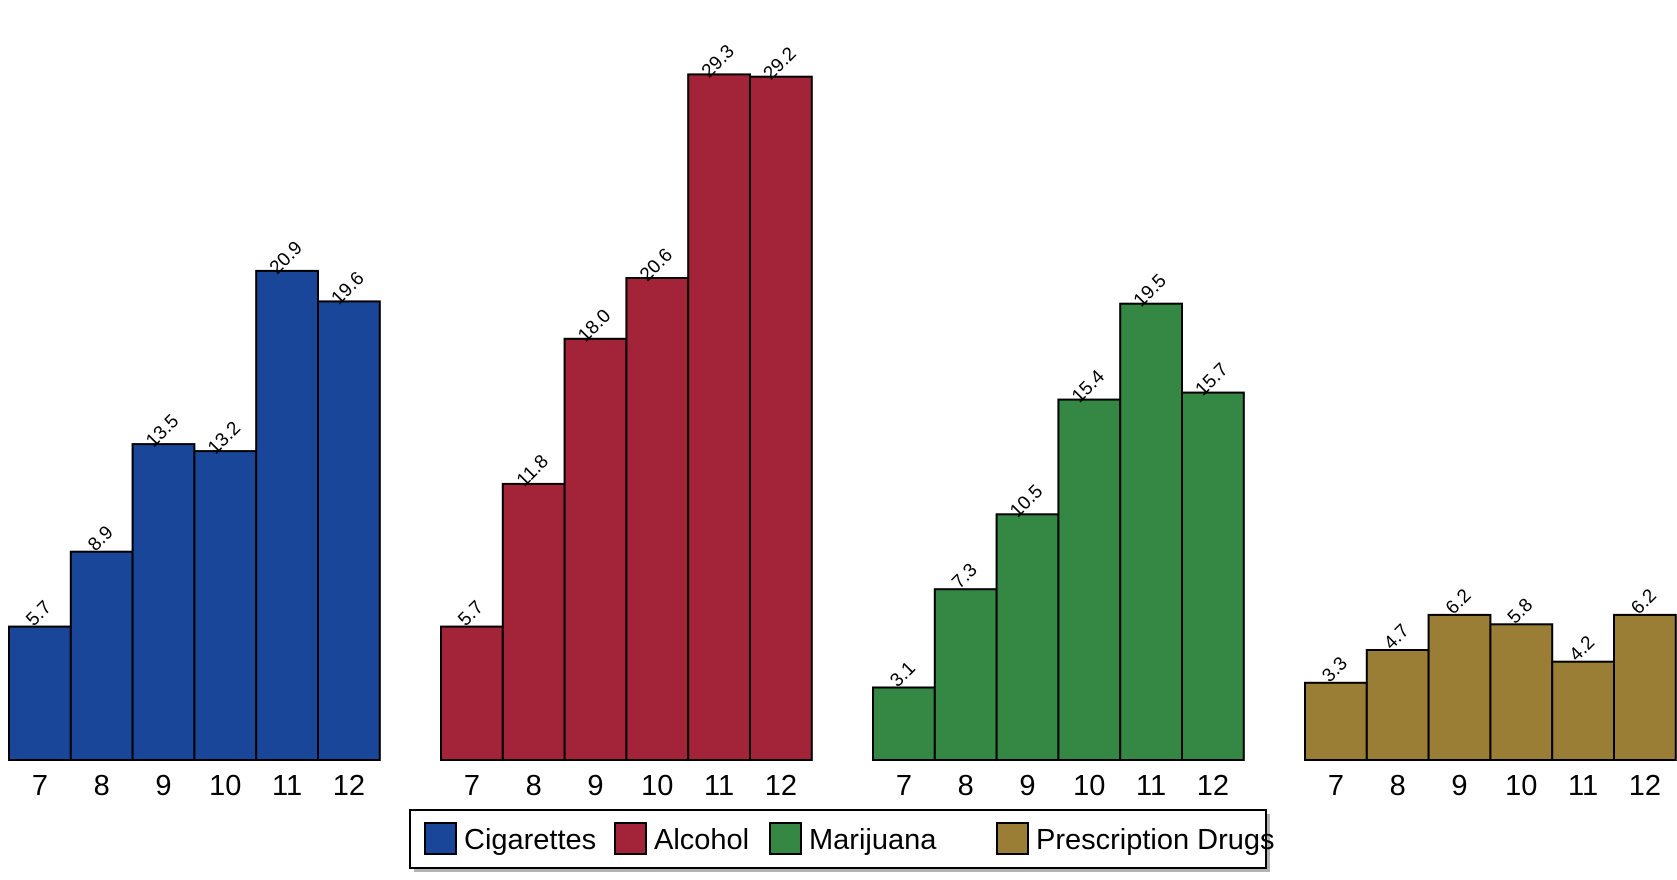 The height and width of the screenshot is (880, 1677). What do you see at coordinates (965, 577) in the screenshot?
I see `data-label: 7.3` at bounding box center [965, 577].